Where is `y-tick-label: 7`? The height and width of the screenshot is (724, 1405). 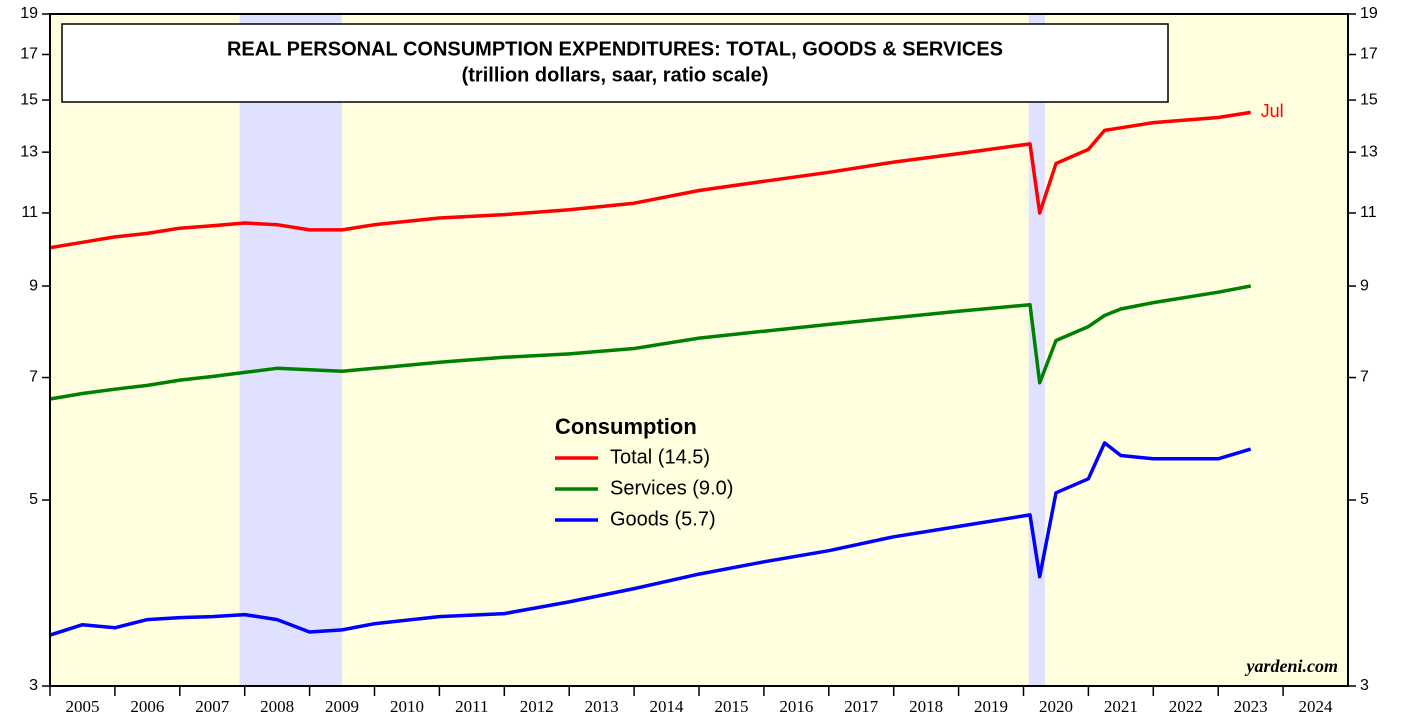 y-tick-label: 7 is located at coordinates (33, 377).